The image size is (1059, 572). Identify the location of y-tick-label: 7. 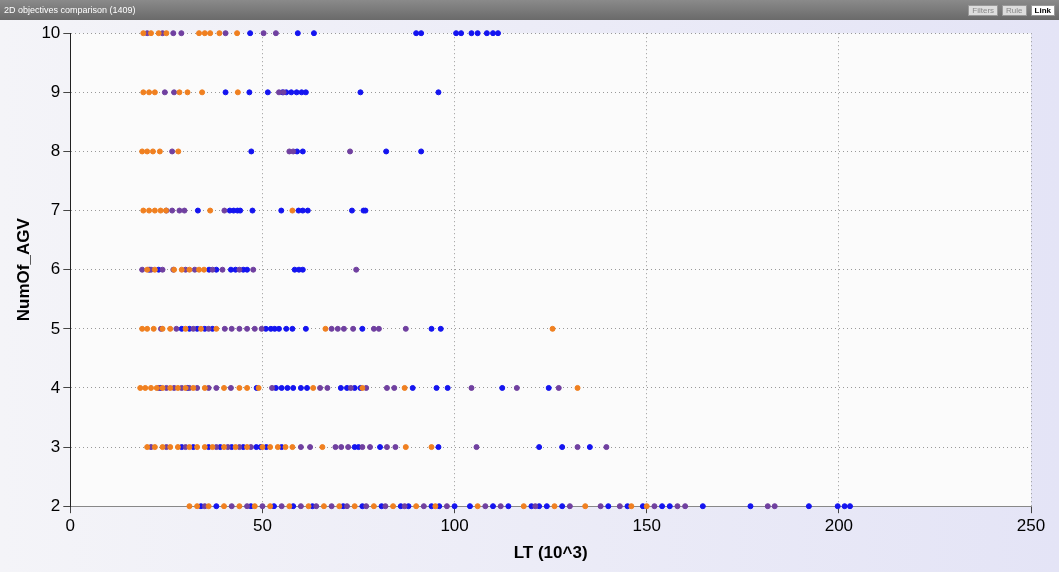
(55, 210).